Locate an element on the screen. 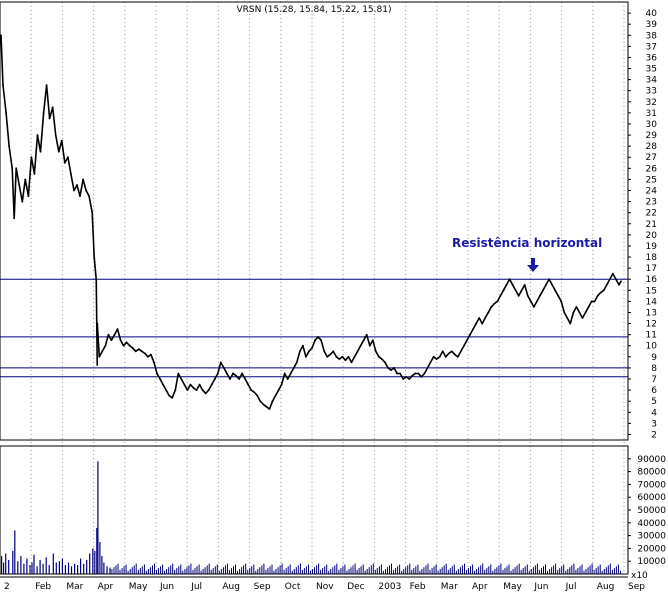  volume-tick-label: 90000 is located at coordinates (651, 460).